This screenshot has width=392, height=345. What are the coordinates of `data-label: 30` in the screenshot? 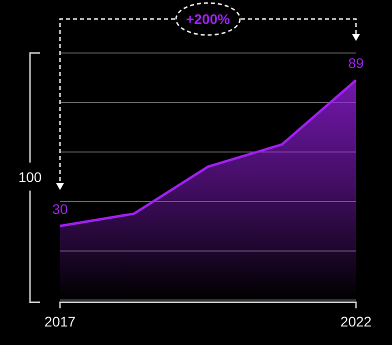 It's located at (60, 208).